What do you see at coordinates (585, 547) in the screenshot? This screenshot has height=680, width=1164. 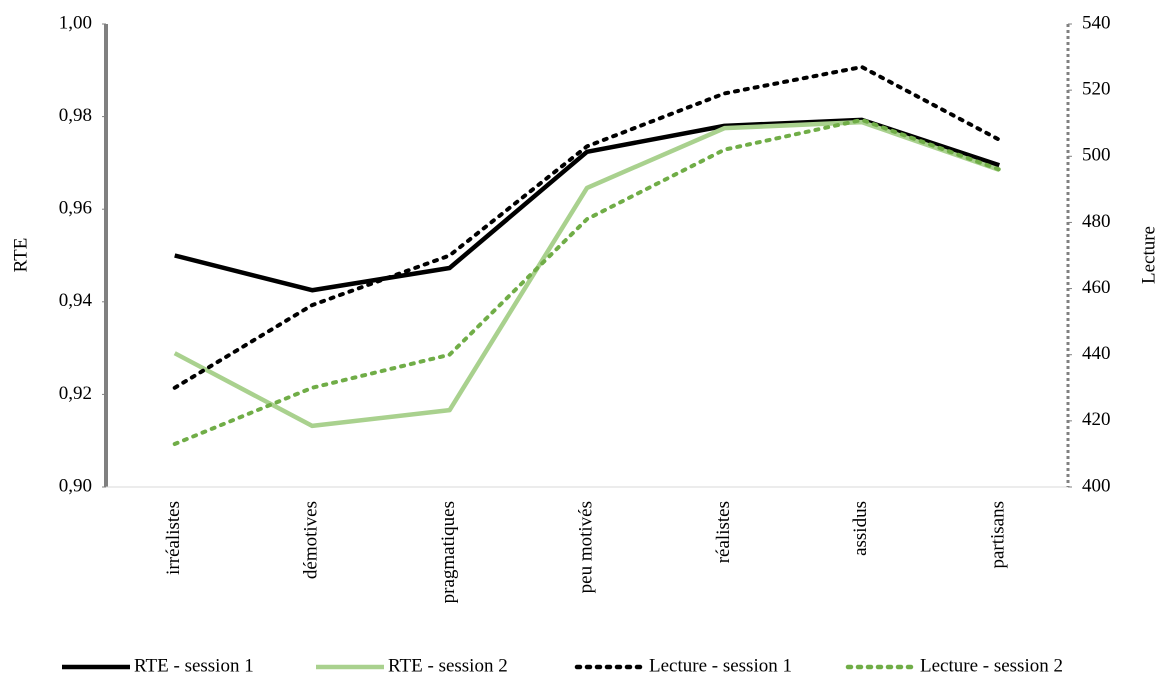 I see `x-tick-label: peu motivés` at bounding box center [585, 547].